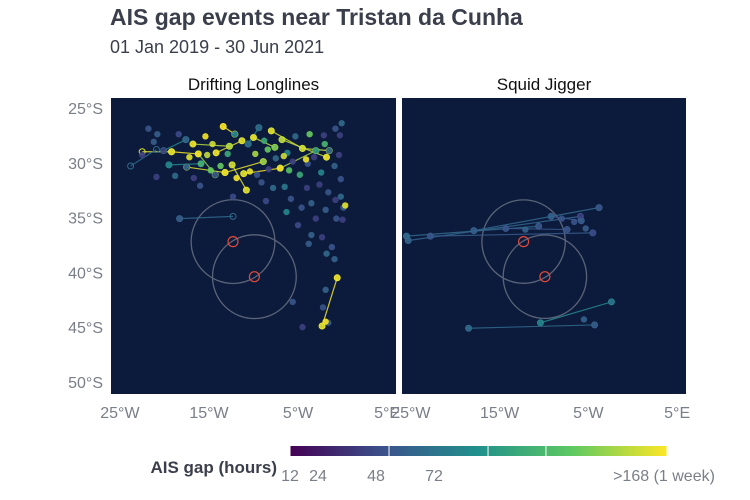 This screenshot has width=750, height=500. I want to click on y-axis: 25°S 30°S 35°S 40°S 45°S 50°S, so click(85, 246).